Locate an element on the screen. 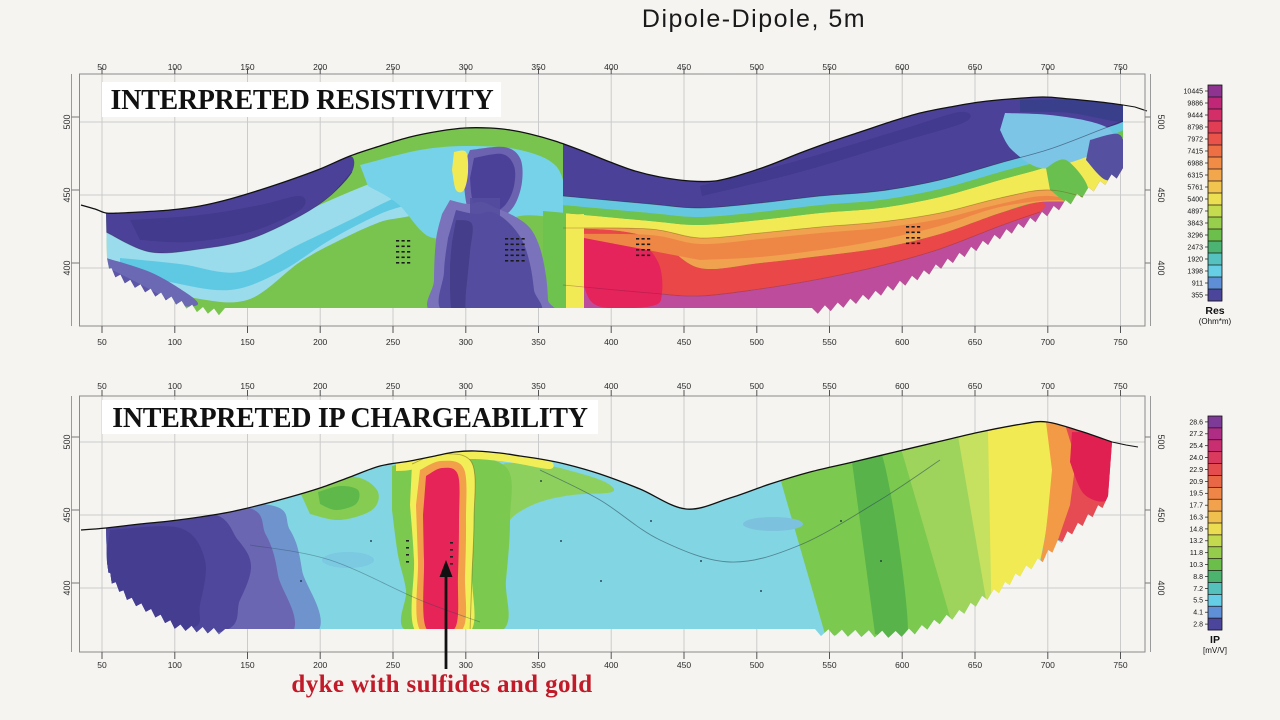  svg-text: Dipole-Dipole, 5m is located at coordinates (754, 19).